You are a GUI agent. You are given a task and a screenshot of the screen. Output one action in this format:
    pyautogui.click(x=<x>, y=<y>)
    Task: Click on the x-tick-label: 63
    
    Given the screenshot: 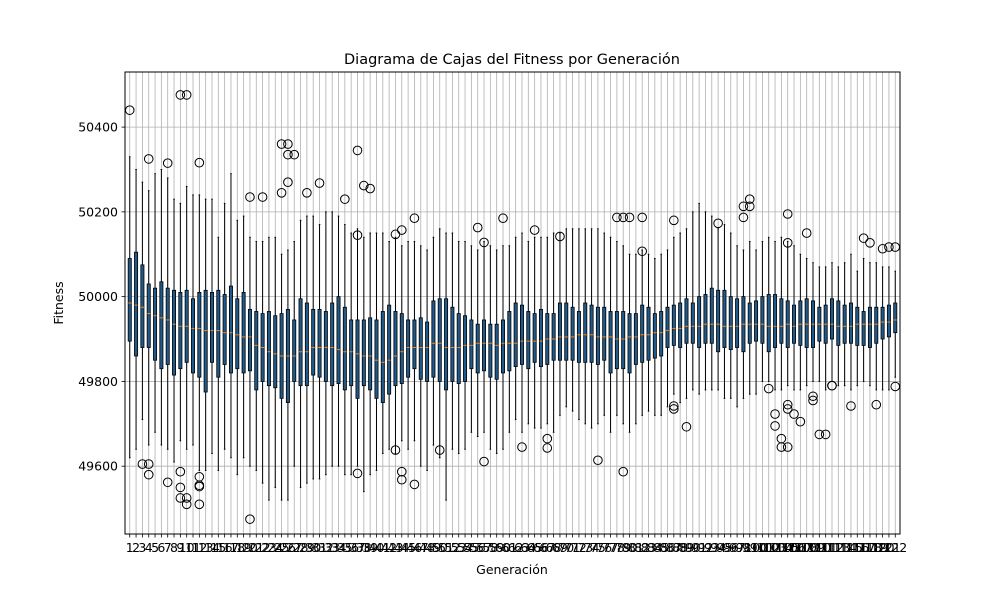 What is the action you would take?
    pyautogui.click(x=522, y=547)
    